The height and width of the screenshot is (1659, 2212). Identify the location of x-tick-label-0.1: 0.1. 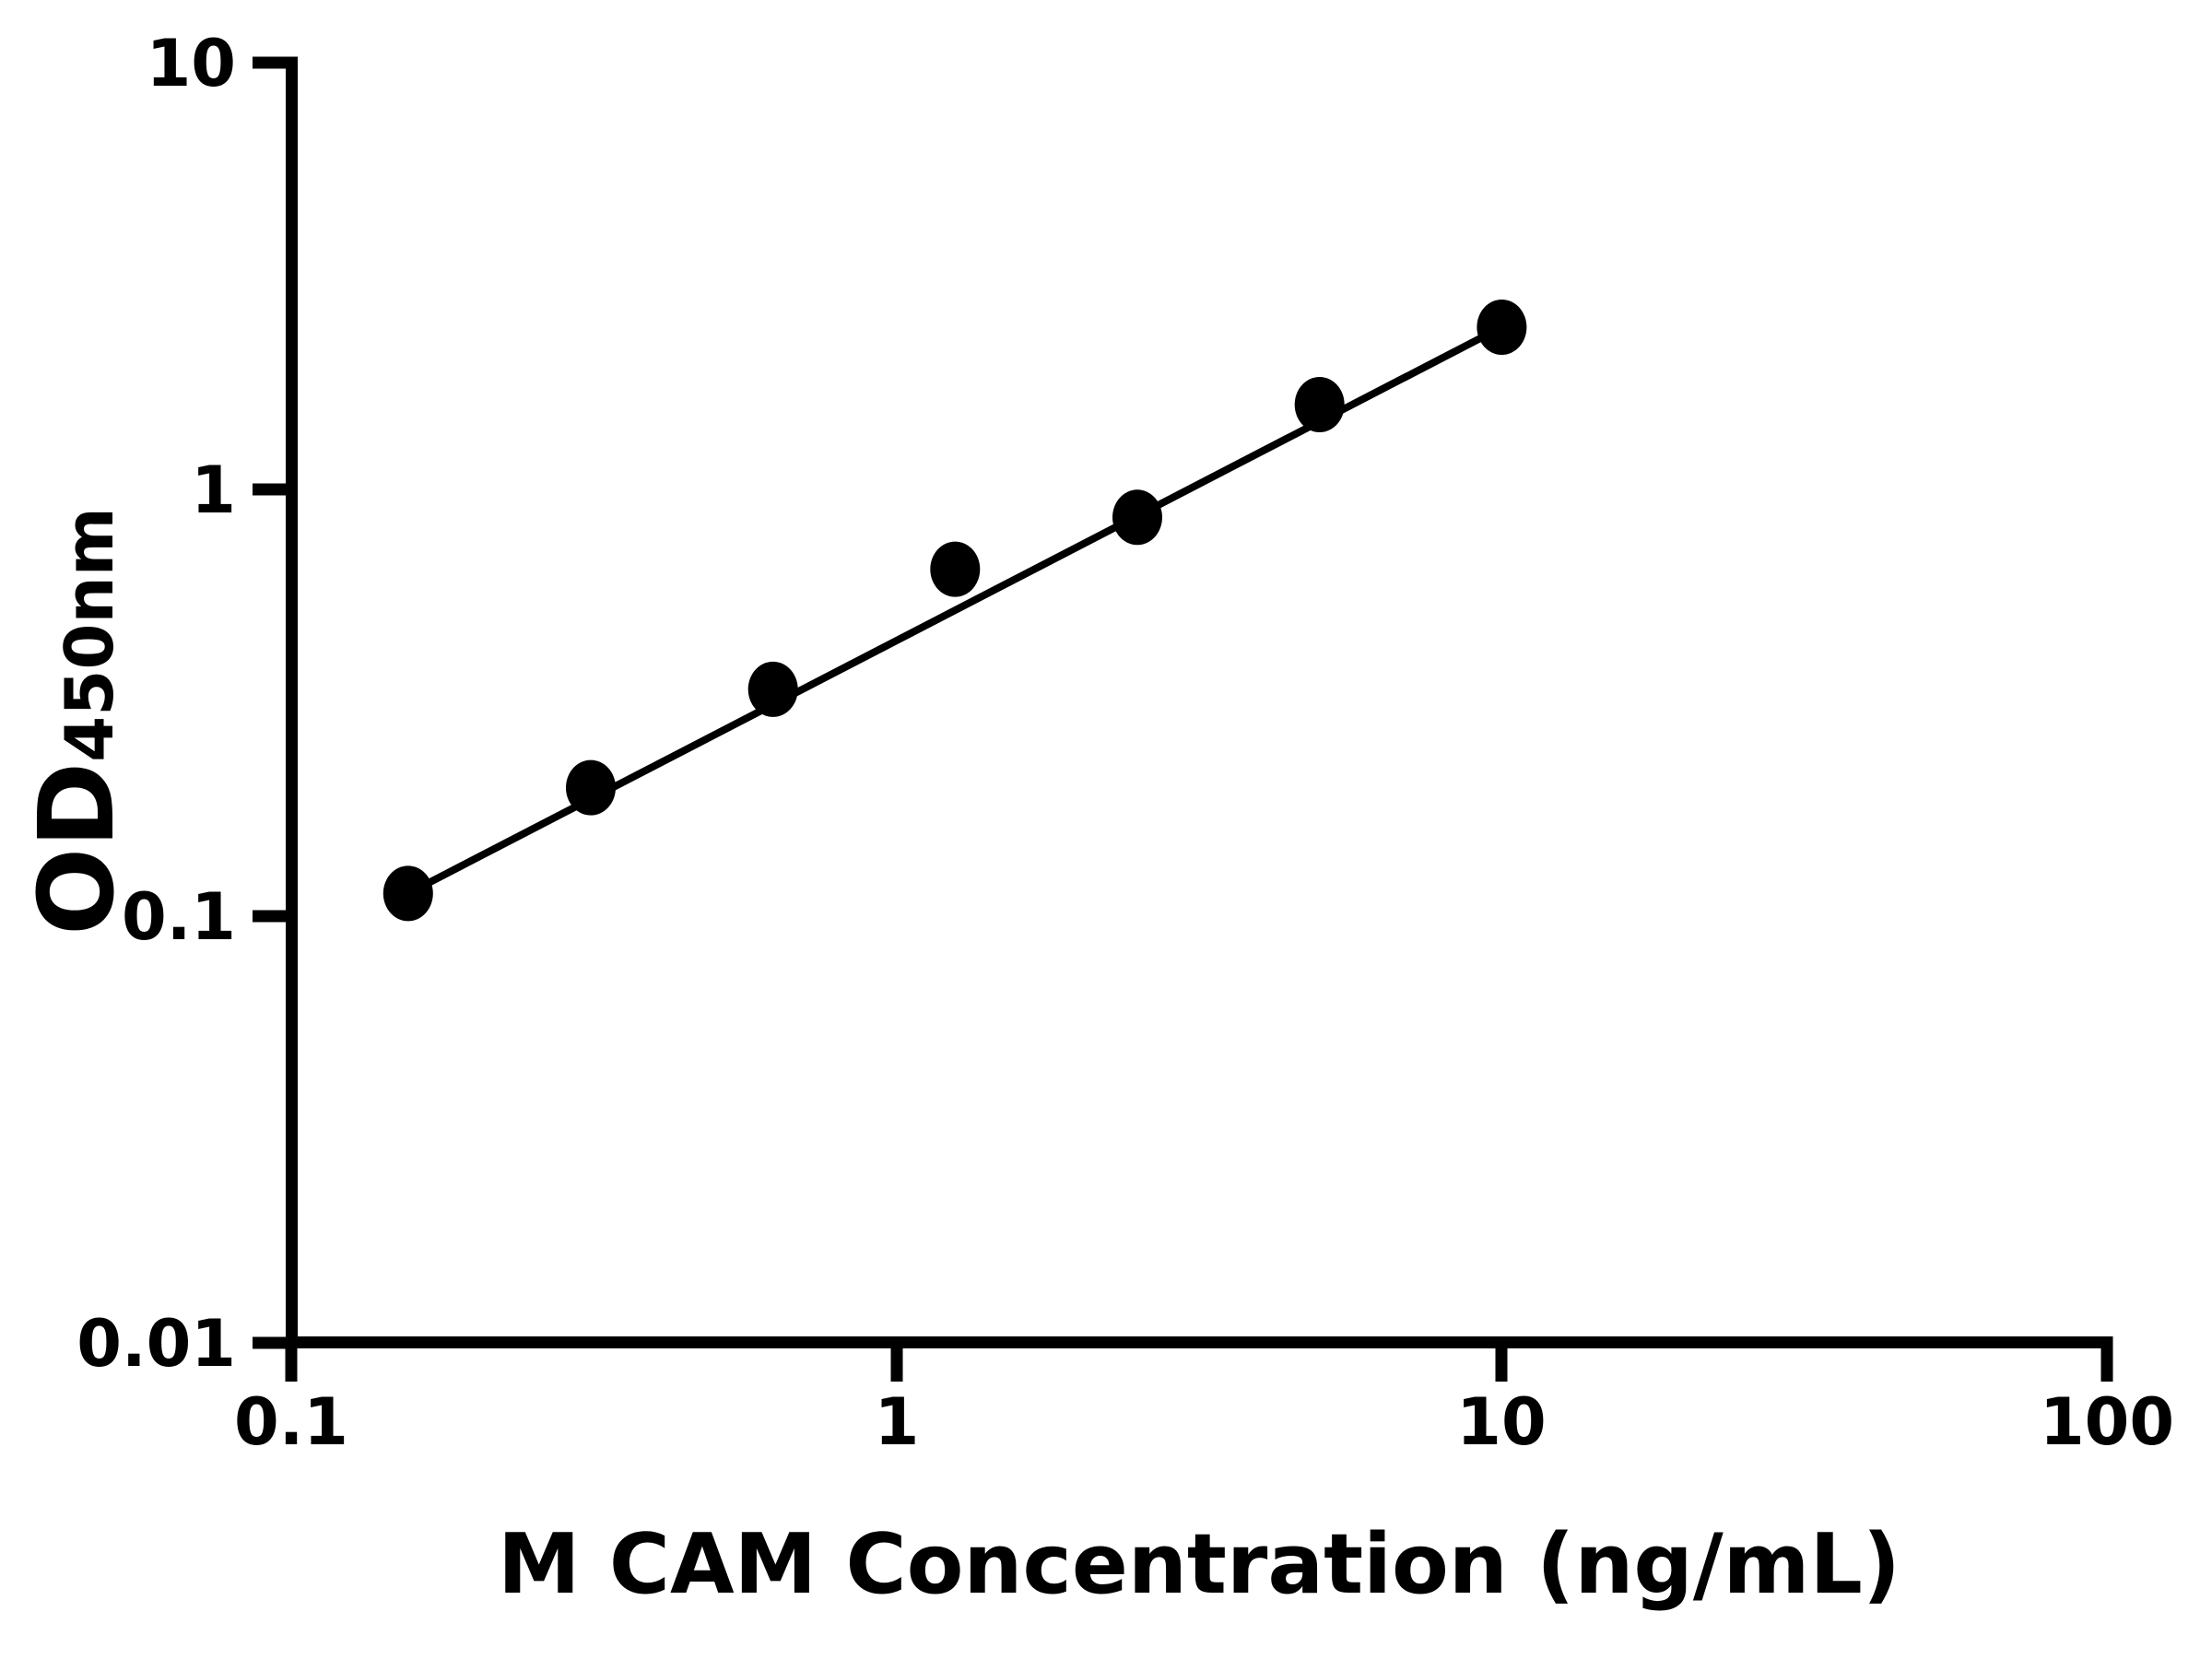
(291, 1422).